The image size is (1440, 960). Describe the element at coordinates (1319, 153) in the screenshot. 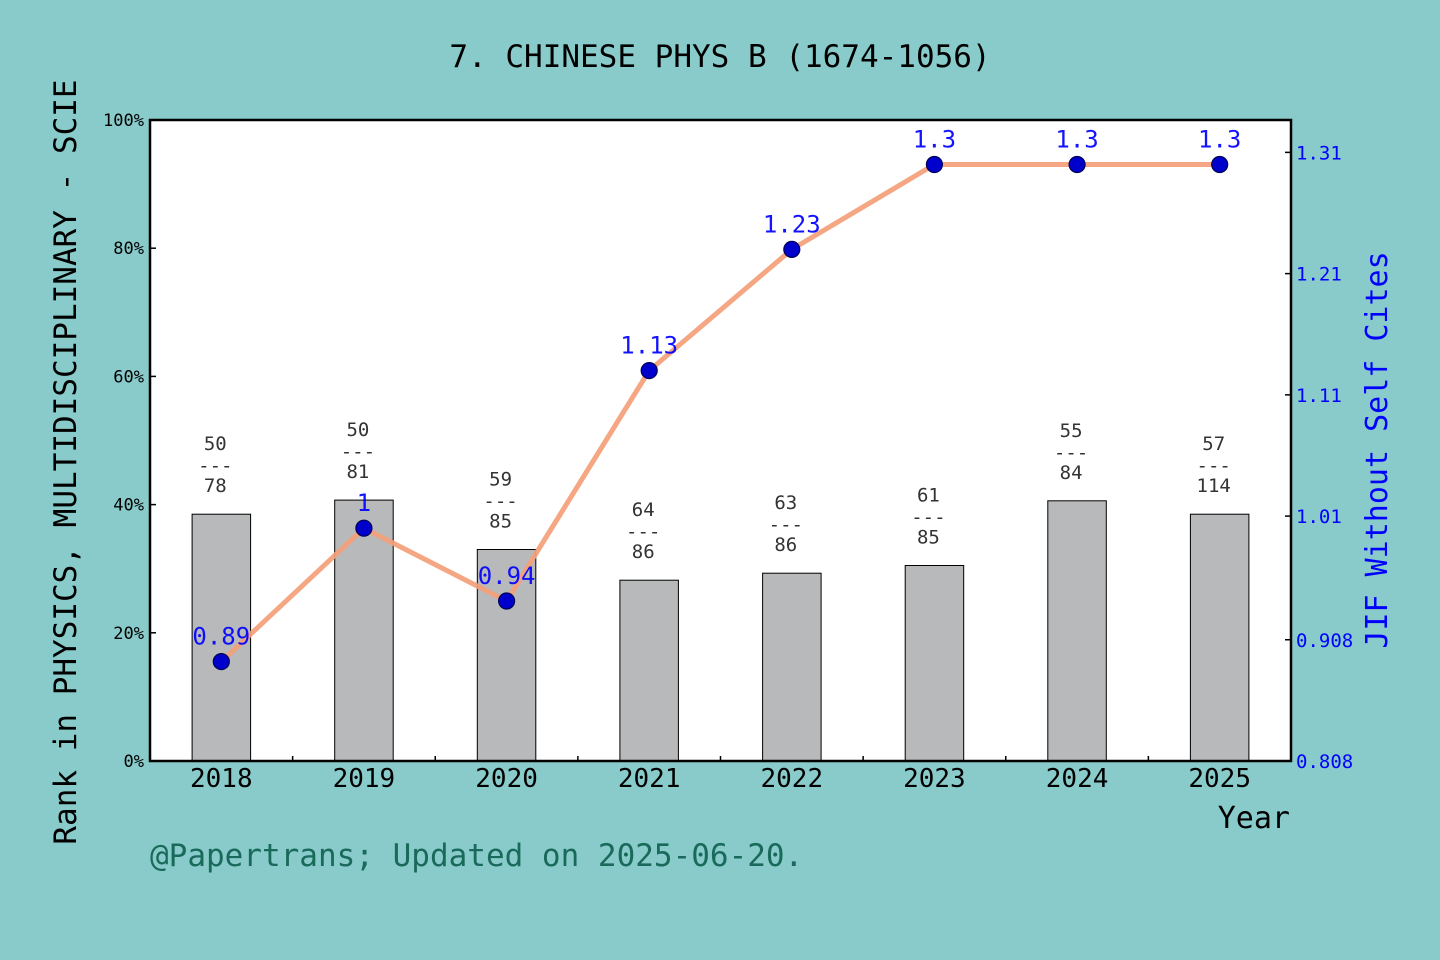

I see `right-tick-label: 1.31` at that location.